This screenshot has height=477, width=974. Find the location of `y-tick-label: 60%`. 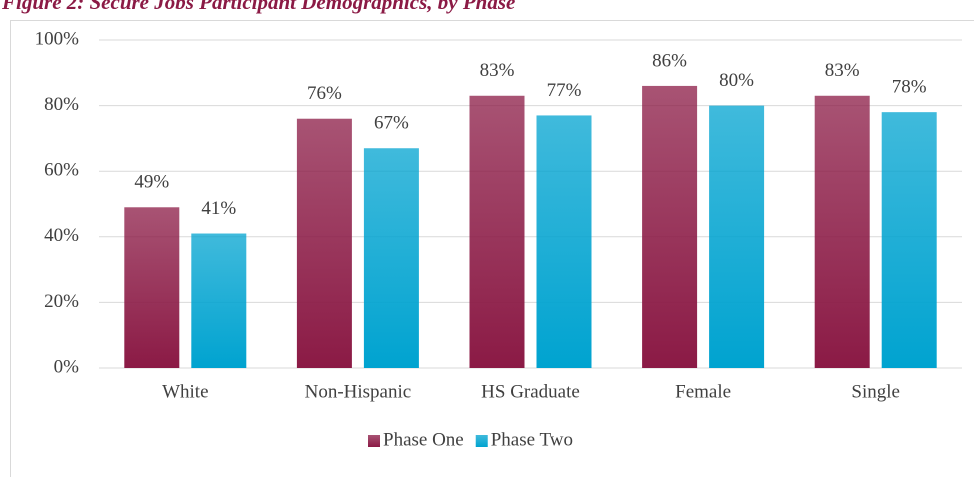

y-tick-label: 60% is located at coordinates (61, 170).